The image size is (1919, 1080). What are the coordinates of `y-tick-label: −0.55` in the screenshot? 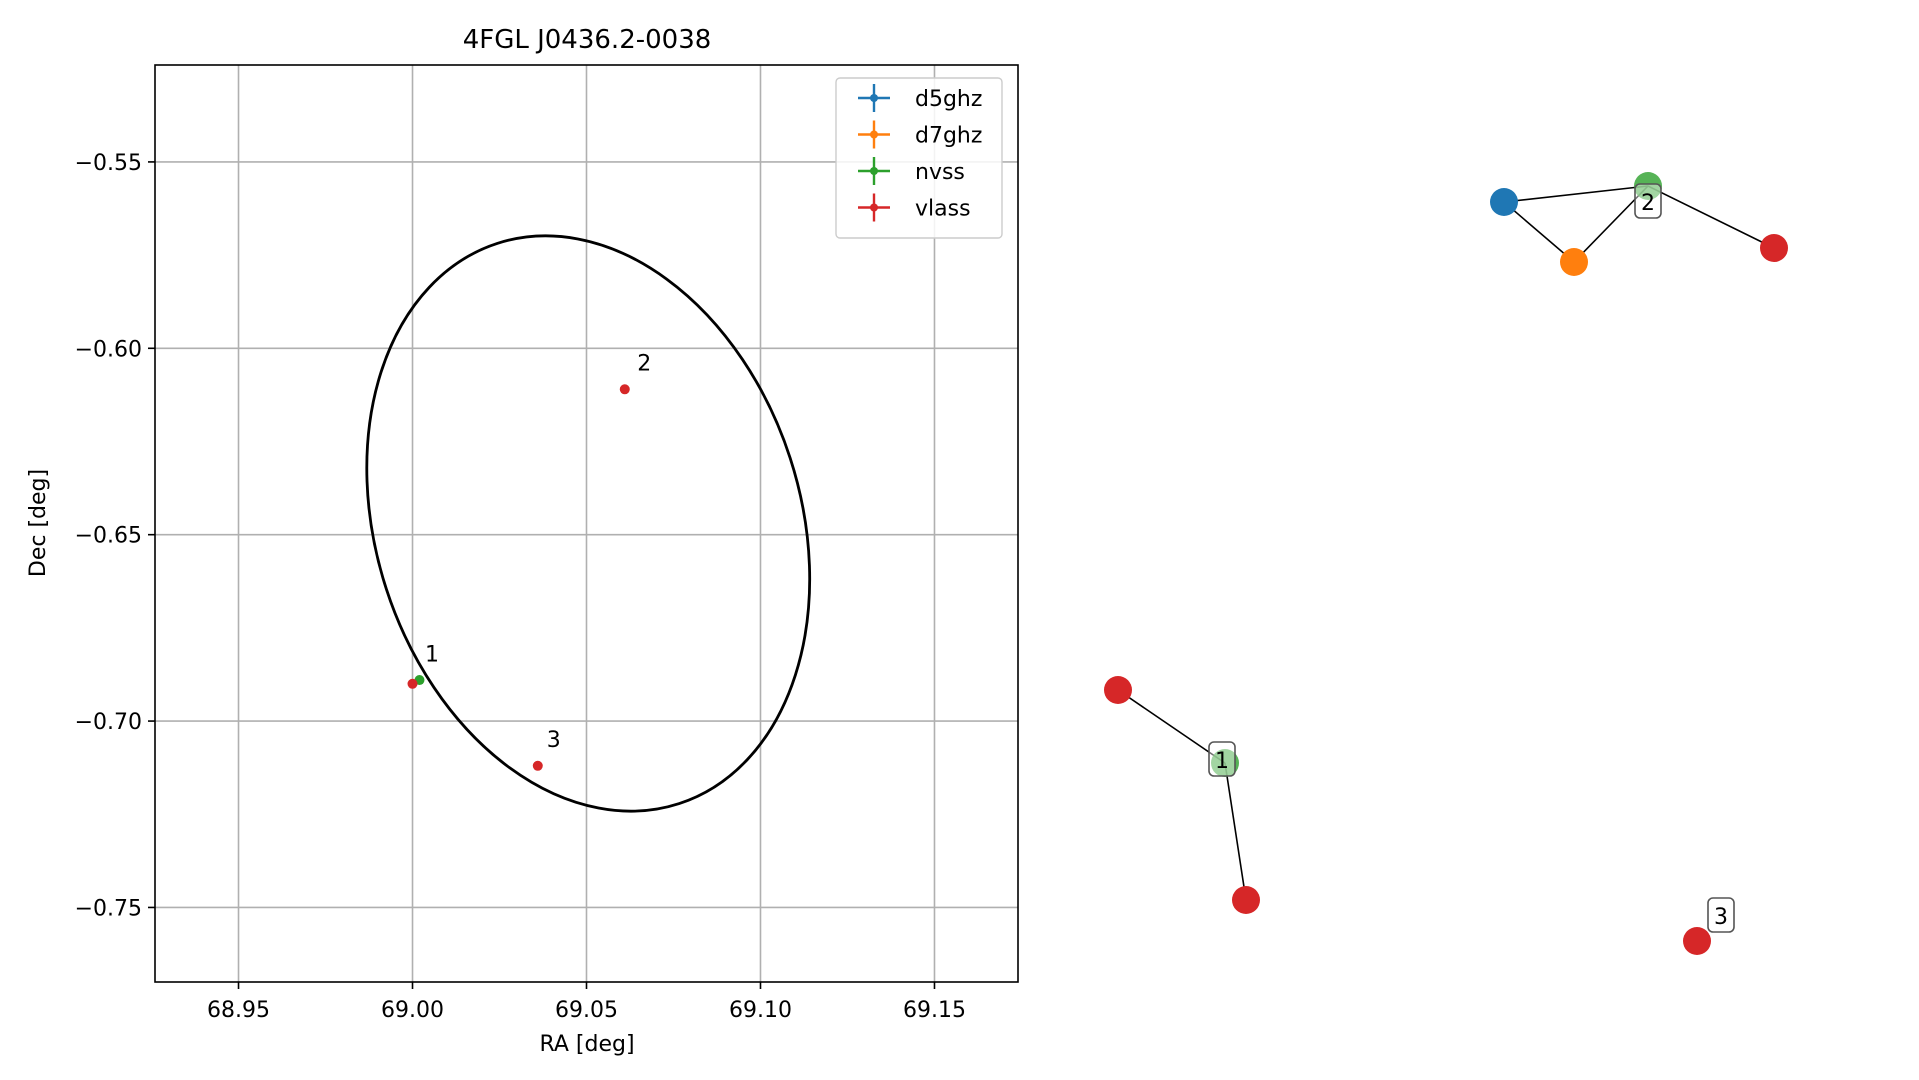 It's located at (108, 163).